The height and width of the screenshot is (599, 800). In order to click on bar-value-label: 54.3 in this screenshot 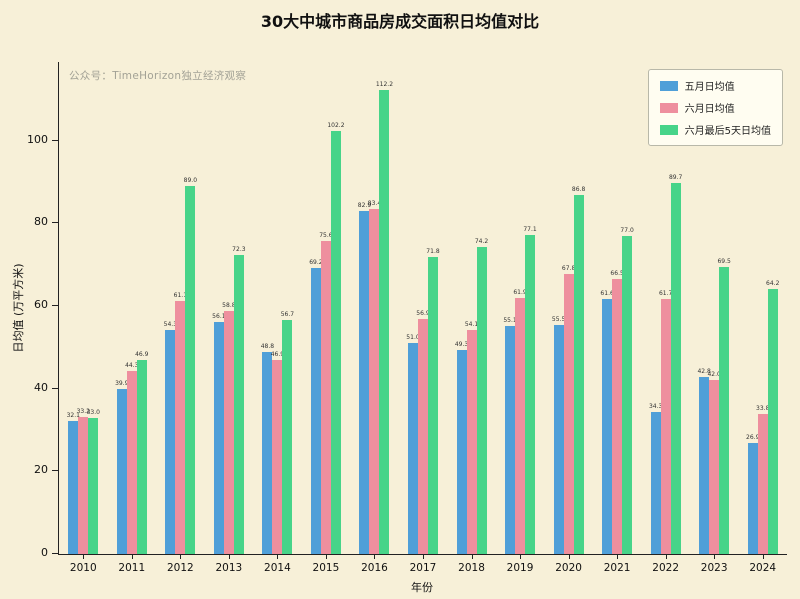, I will do `click(170, 324)`.